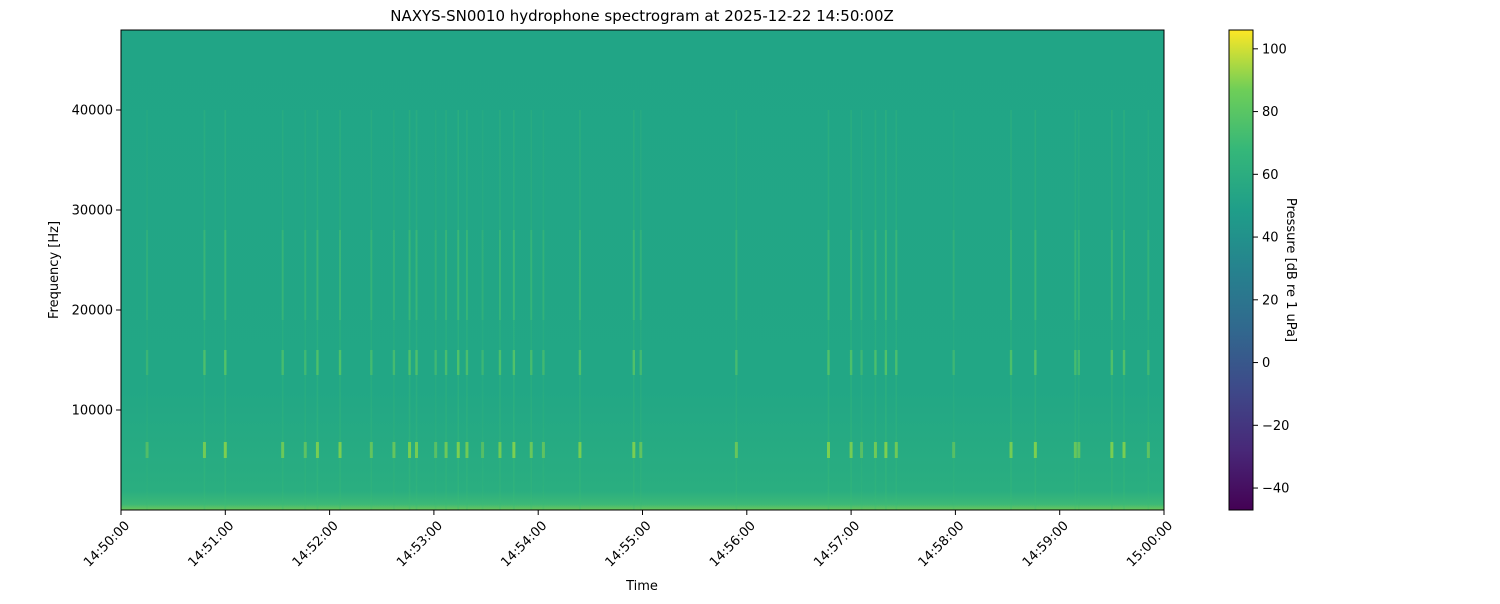 The image size is (1500, 604). Describe the element at coordinates (92, 311) in the screenshot. I see `y-tick-label: 20000` at that location.